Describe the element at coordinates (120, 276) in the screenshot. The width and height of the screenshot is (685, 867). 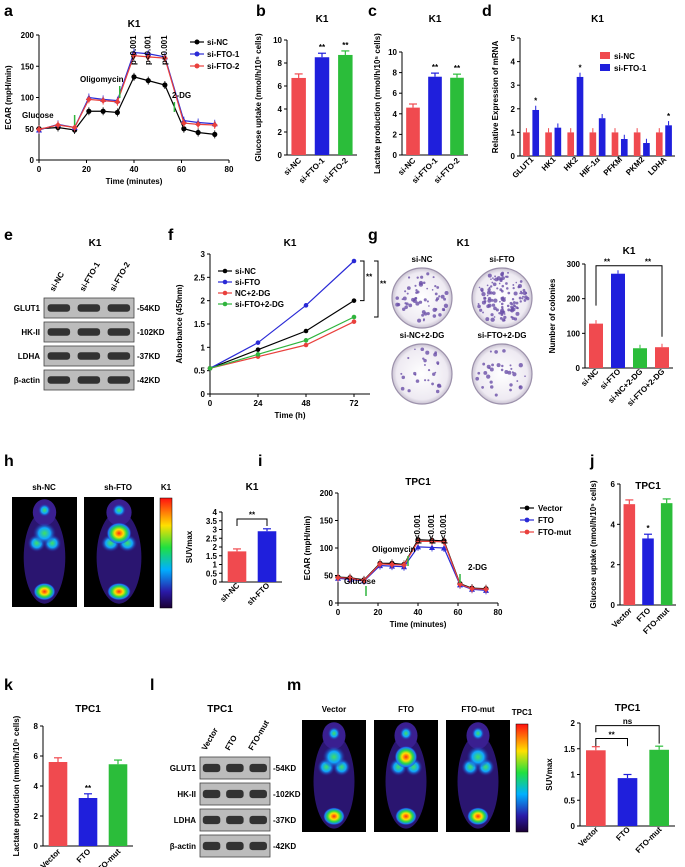
I see `lane-label: si-FTO-2` at that location.